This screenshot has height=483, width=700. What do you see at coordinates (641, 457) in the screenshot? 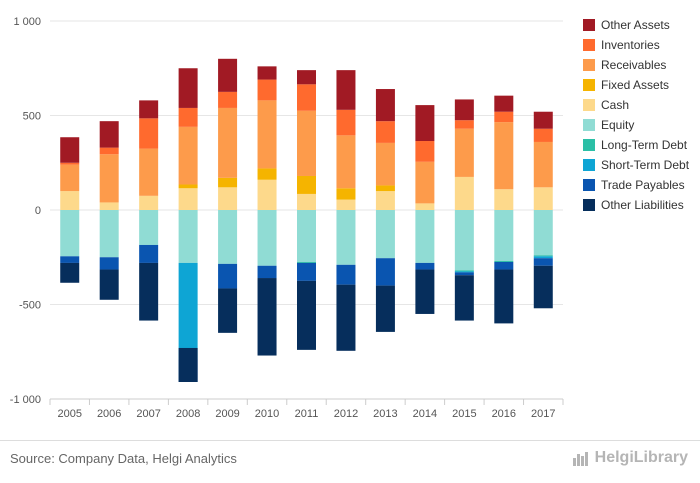
I see `brand-name: HelgiLibrary` at bounding box center [641, 457].